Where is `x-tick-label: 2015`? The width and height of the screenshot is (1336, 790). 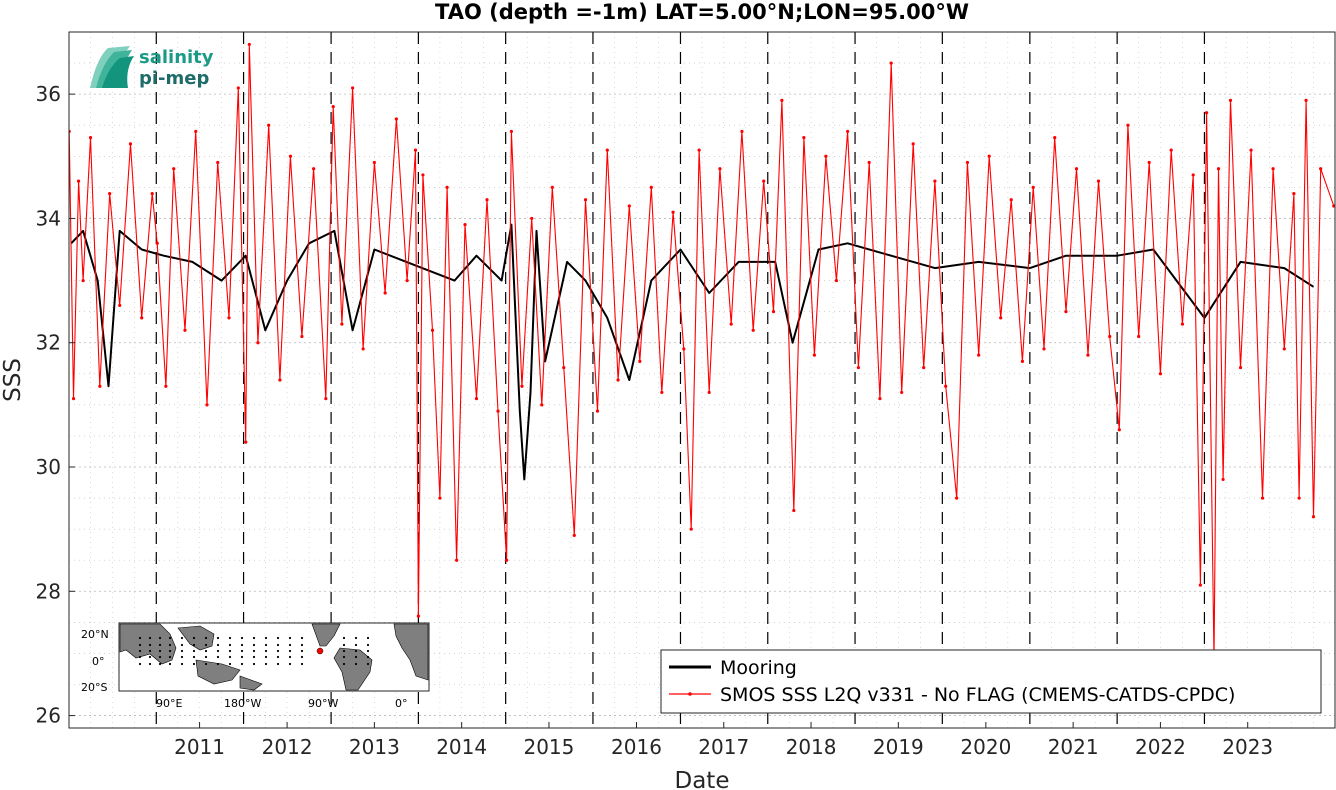 x-tick-label: 2015 is located at coordinates (548, 747).